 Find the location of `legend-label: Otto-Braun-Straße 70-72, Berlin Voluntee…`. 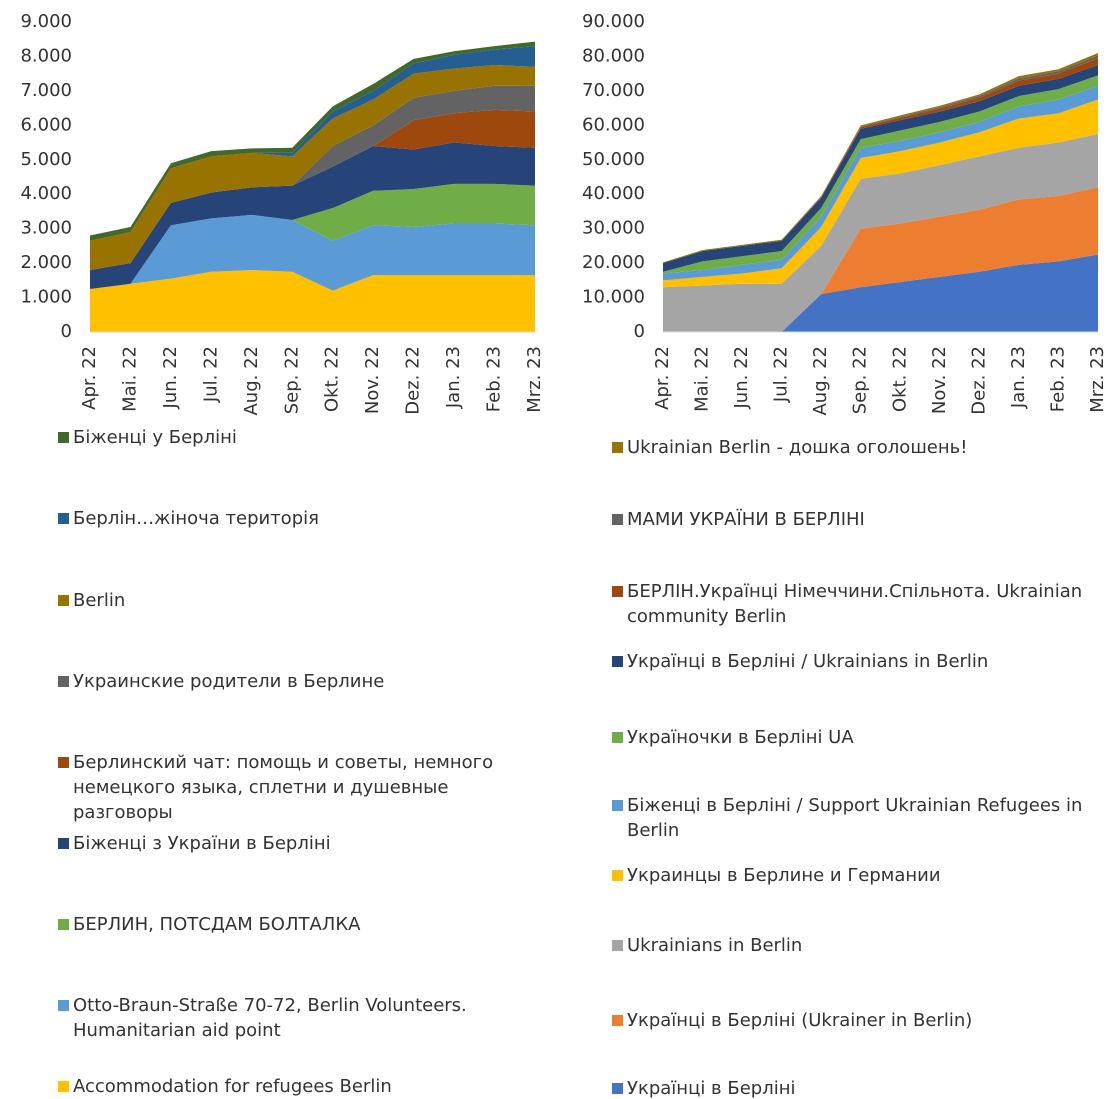

legend-label: Otto-Braun-Straße 70-72, Berlin Voluntee… is located at coordinates (270, 1018).